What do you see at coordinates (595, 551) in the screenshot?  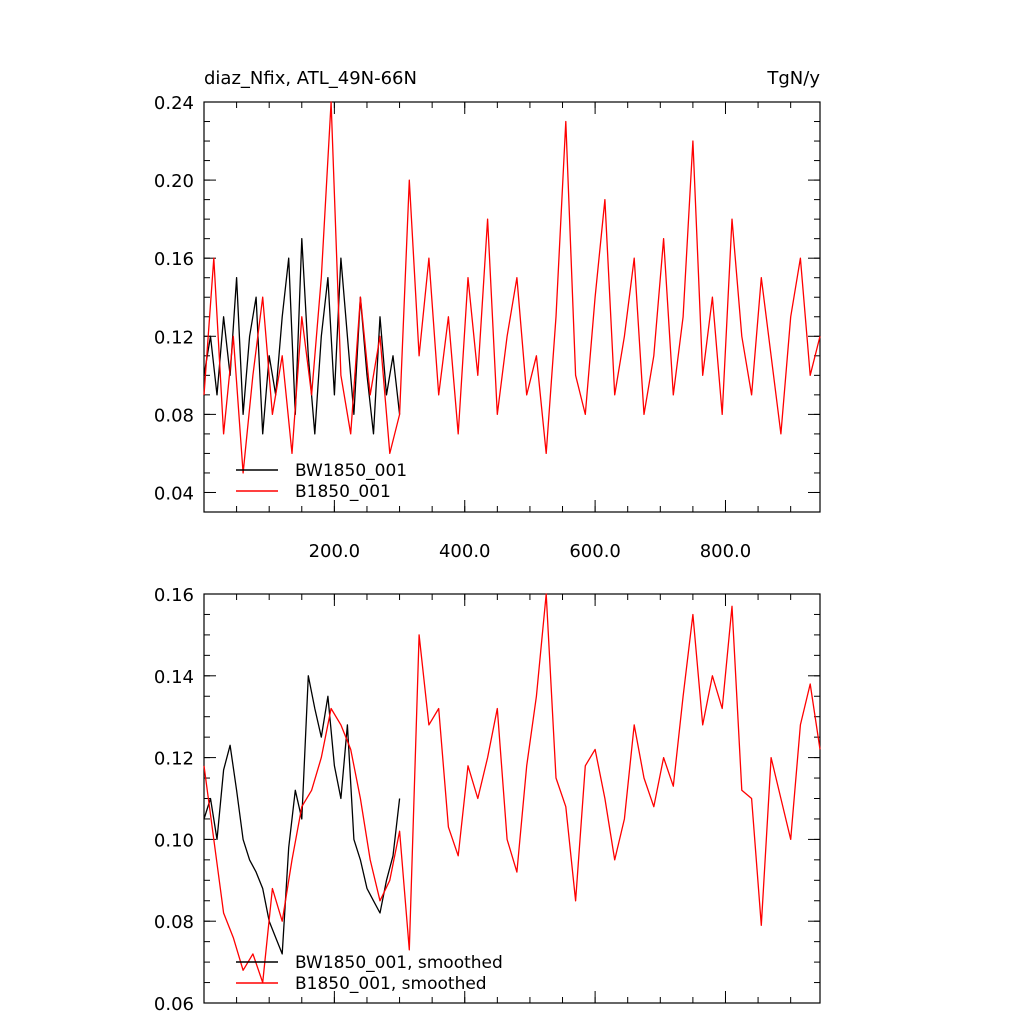 I see `x-tick-label: 600.0` at bounding box center [595, 551].